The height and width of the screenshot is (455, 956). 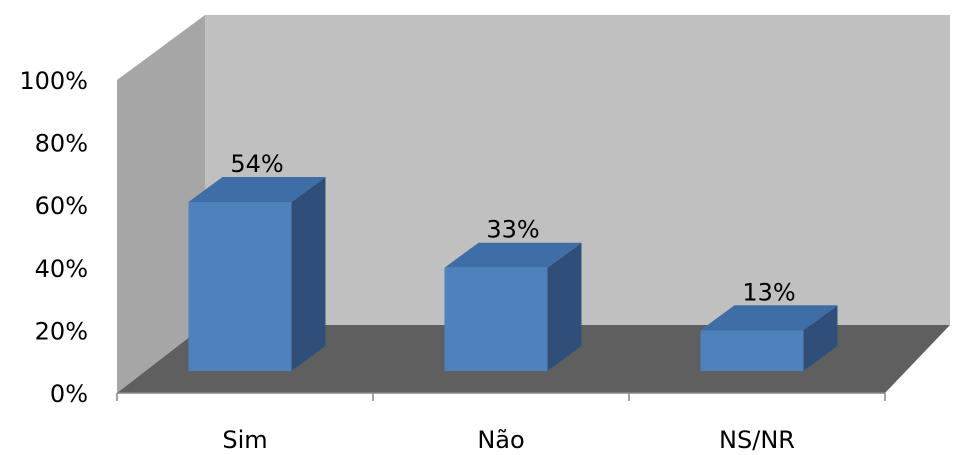 I want to click on y-tick-label: 60%, so click(x=61, y=206).